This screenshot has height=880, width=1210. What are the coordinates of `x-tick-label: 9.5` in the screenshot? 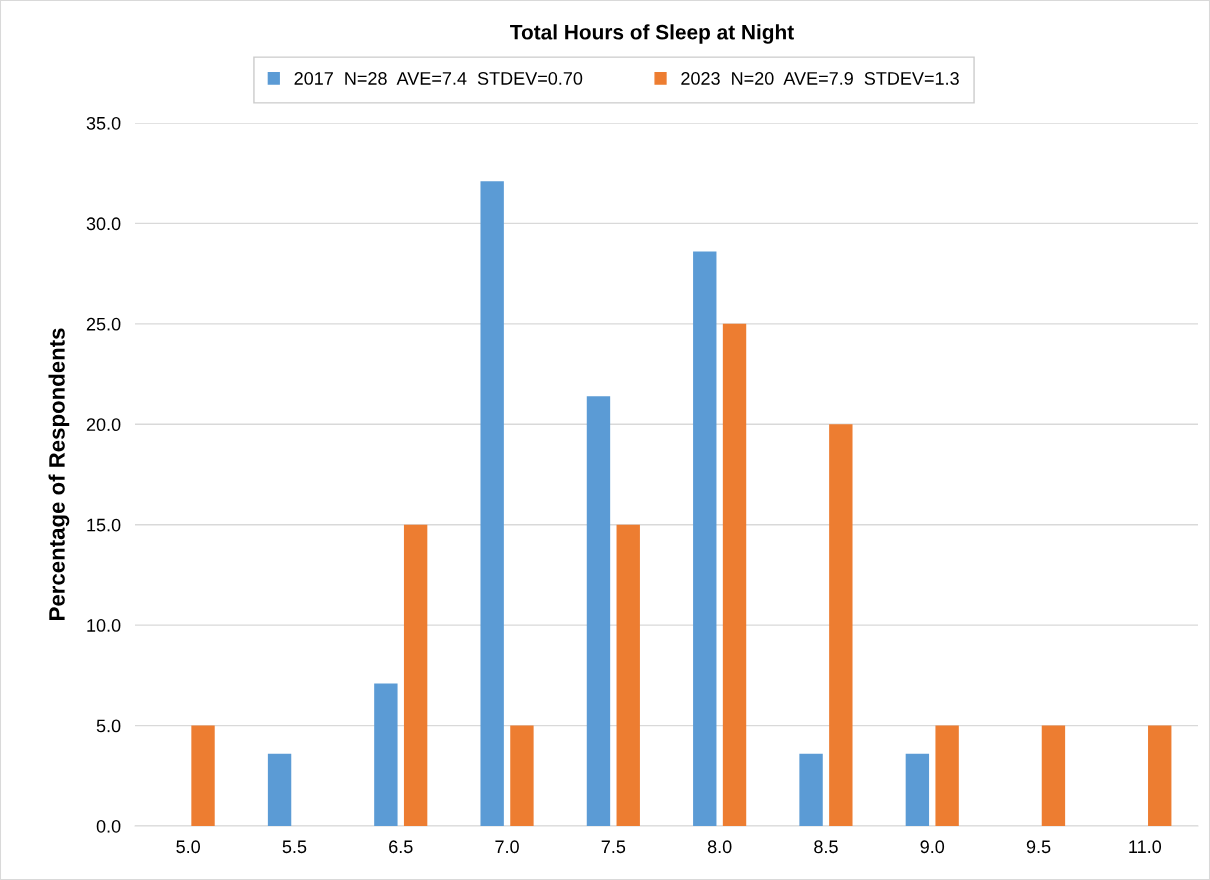 It's located at (1038, 847).